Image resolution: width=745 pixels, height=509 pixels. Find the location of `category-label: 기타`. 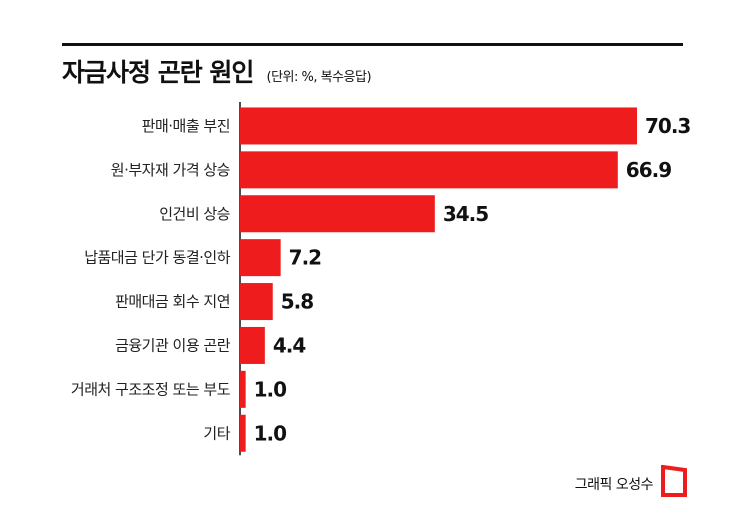

category-label: 기타 is located at coordinates (216, 433).